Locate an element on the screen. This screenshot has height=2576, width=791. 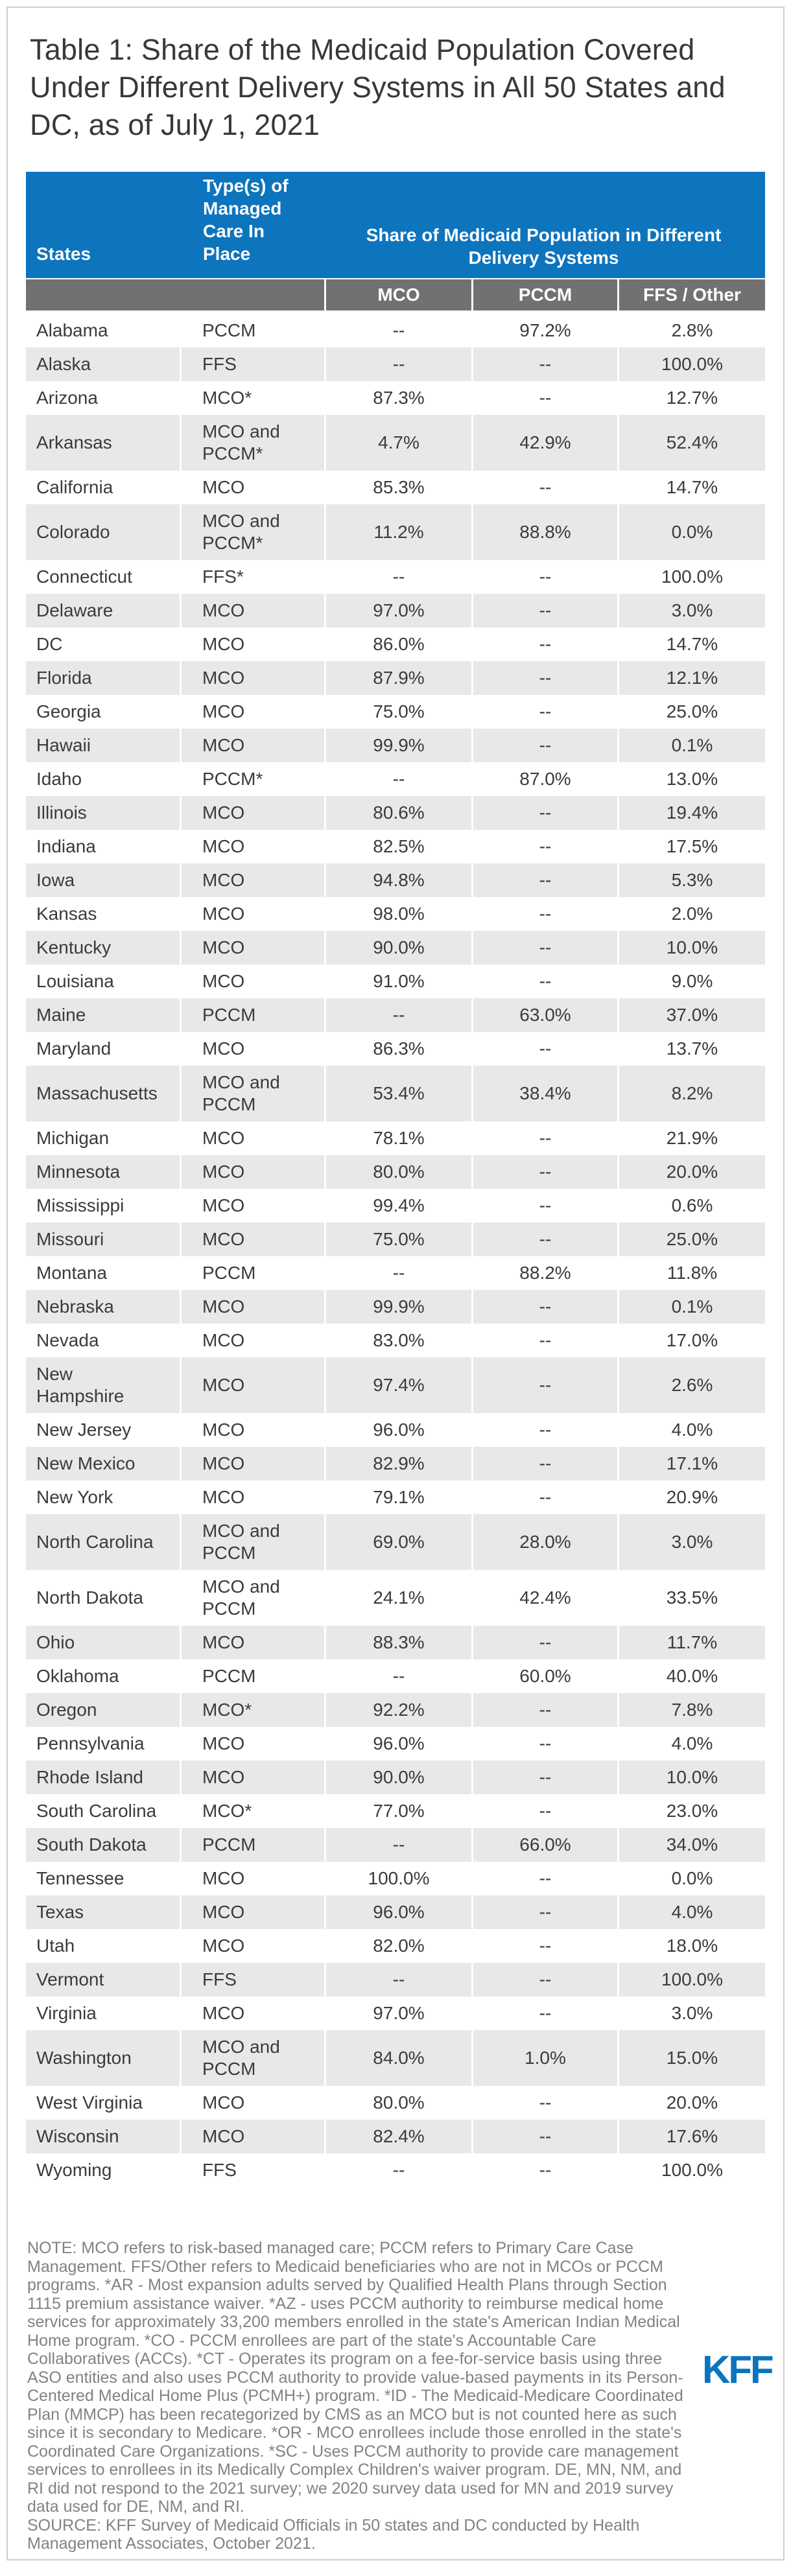
table-row: Nevada MCO 83.0% -- 17.0% is located at coordinates (395, 1340).